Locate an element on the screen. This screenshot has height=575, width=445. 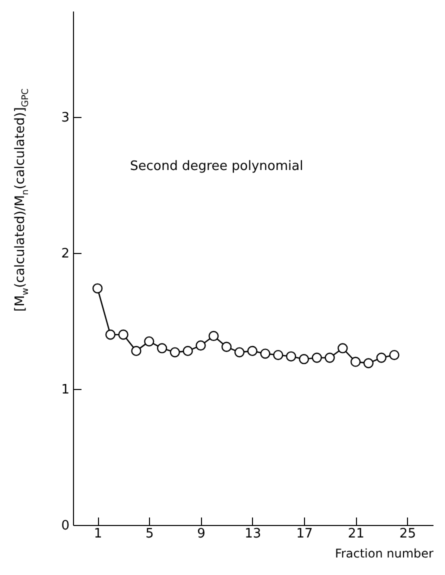
y-tick-label: 1 is located at coordinates (65, 390).